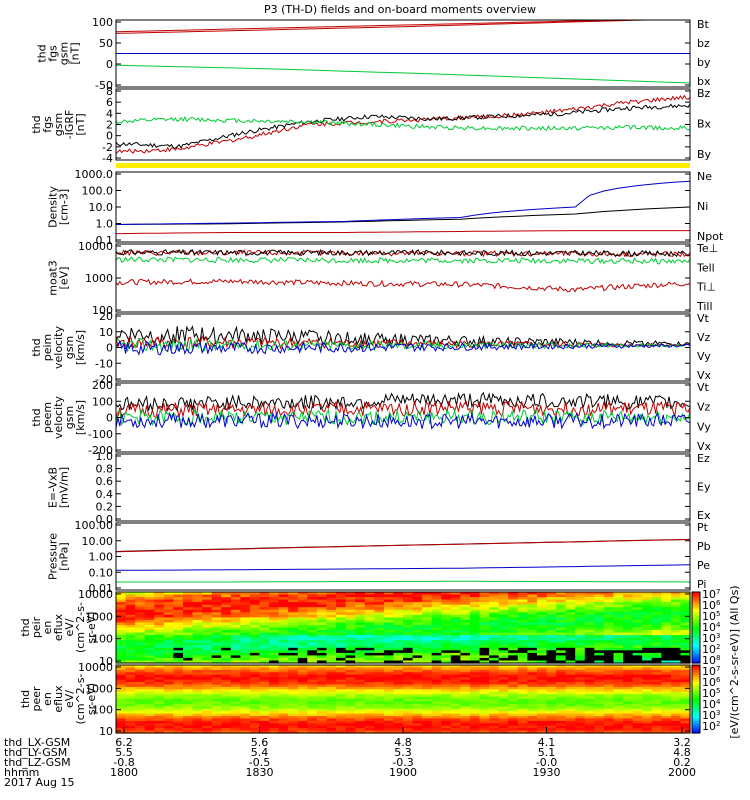 The width and height of the screenshot is (750, 800). What do you see at coordinates (25, 627) in the screenshot?
I see `y-axis-label: thd` at bounding box center [25, 627].